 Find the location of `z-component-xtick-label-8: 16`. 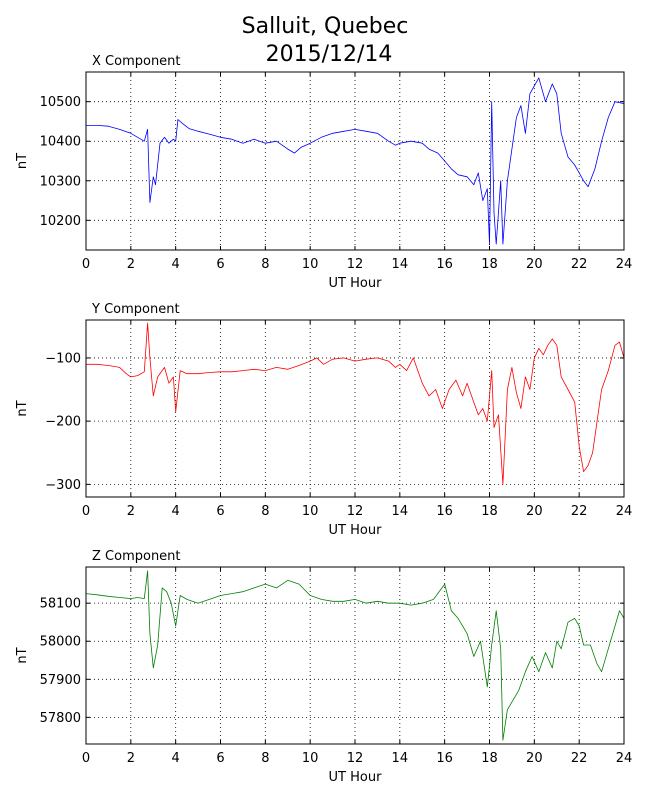

z-component-xtick-label-8: 16 is located at coordinates (444, 758).